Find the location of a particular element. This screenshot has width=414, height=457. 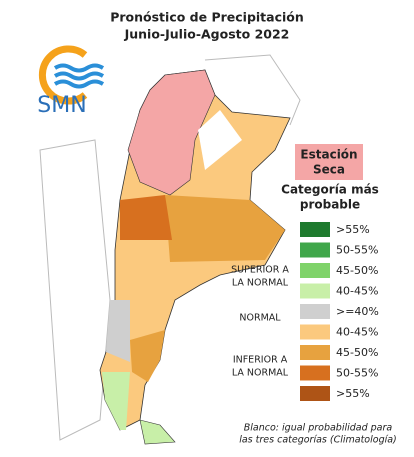

title: Pronóstico de Precipitación is located at coordinates (207, 17).